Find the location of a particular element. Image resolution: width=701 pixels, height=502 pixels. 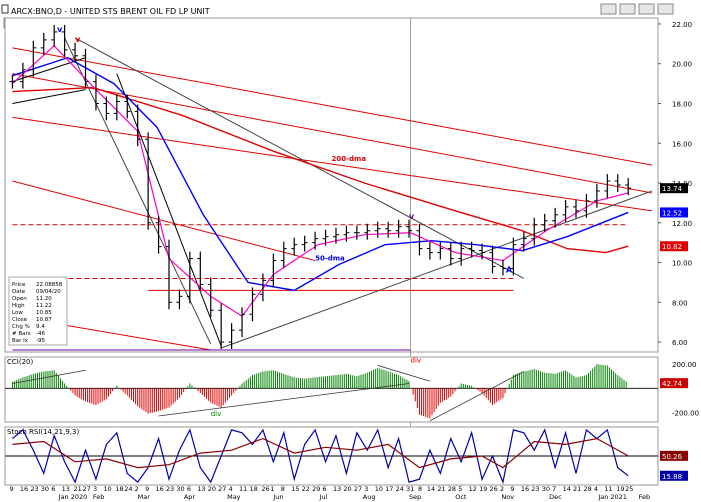

stoch-tag-label: 15.88 is located at coordinates (672, 477).